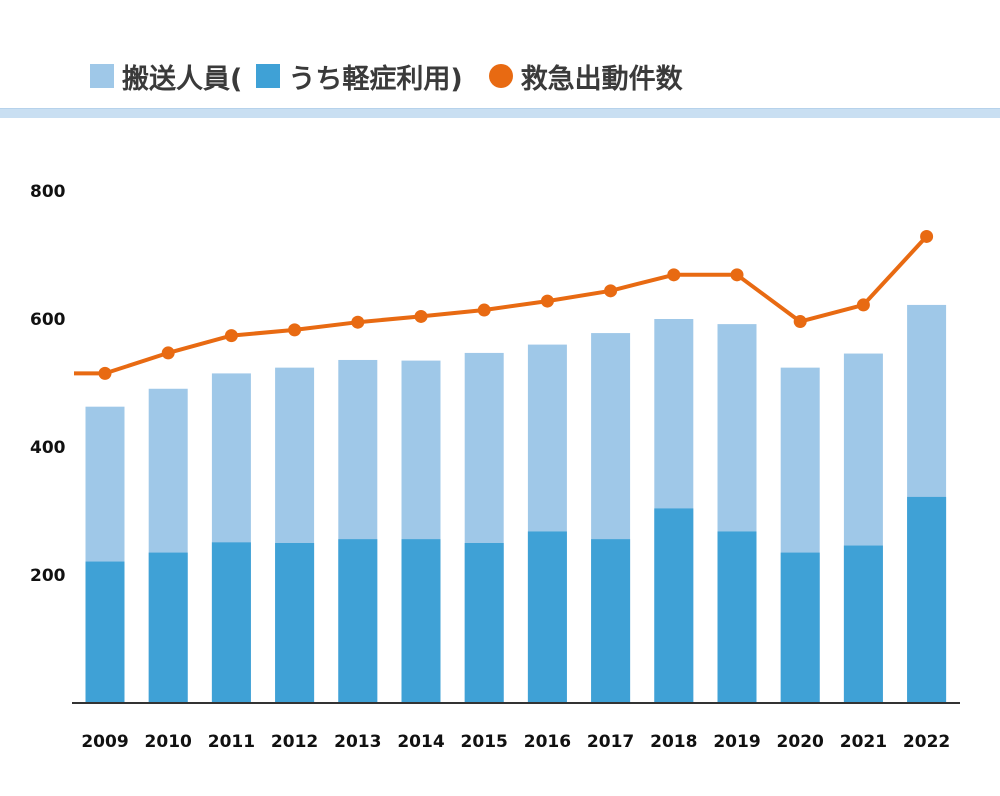 The width and height of the screenshot is (1000, 796). Describe the element at coordinates (48, 192) in the screenshot. I see `y-tick-800: 800` at that location.